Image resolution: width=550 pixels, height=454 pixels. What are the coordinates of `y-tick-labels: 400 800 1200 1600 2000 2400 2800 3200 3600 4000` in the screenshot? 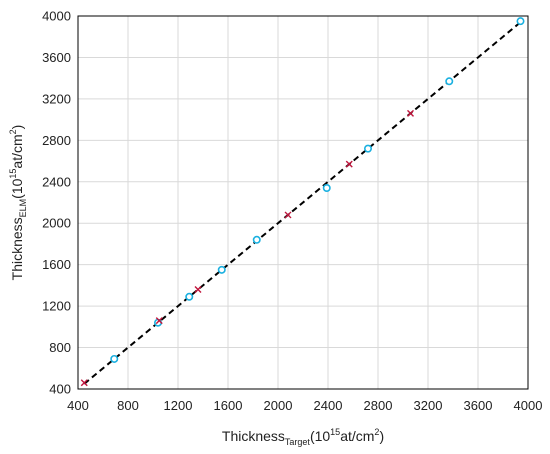 It's located at (56, 203).